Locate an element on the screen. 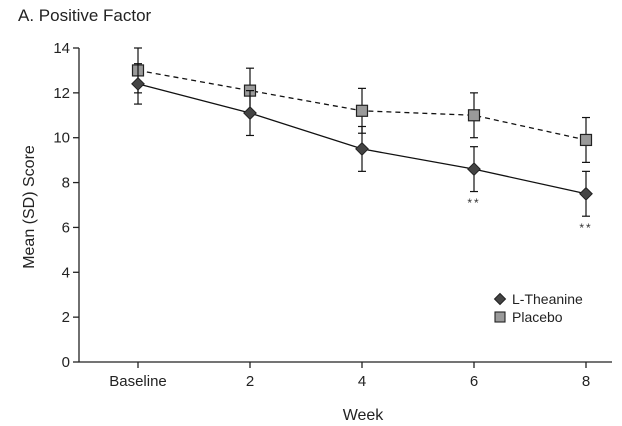  y-axis-title: Mean (SD) Score is located at coordinates (29, 207).